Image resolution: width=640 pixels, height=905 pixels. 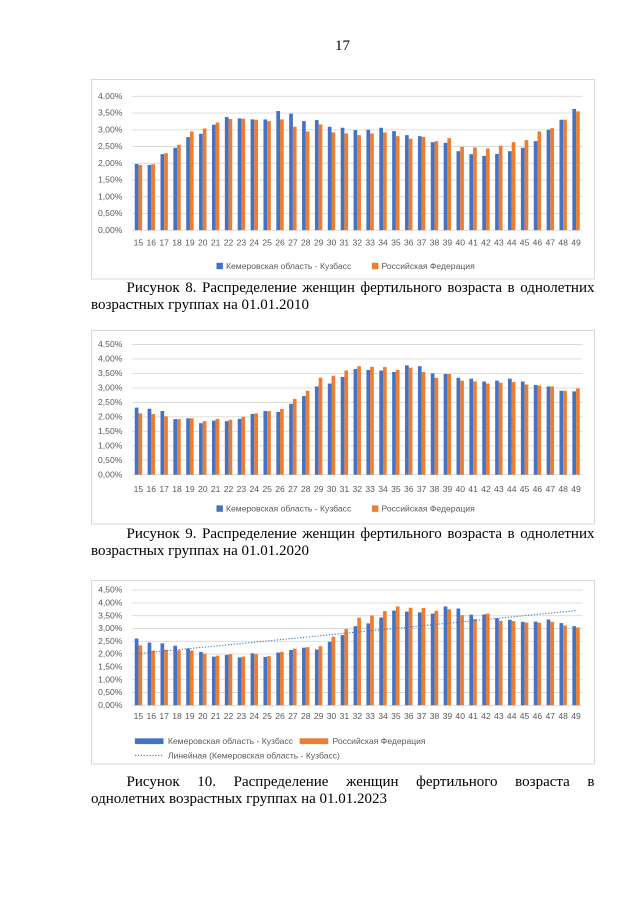 What do you see at coordinates (293, 717) in the screenshot?
I see `svg-text: 27` at bounding box center [293, 717].